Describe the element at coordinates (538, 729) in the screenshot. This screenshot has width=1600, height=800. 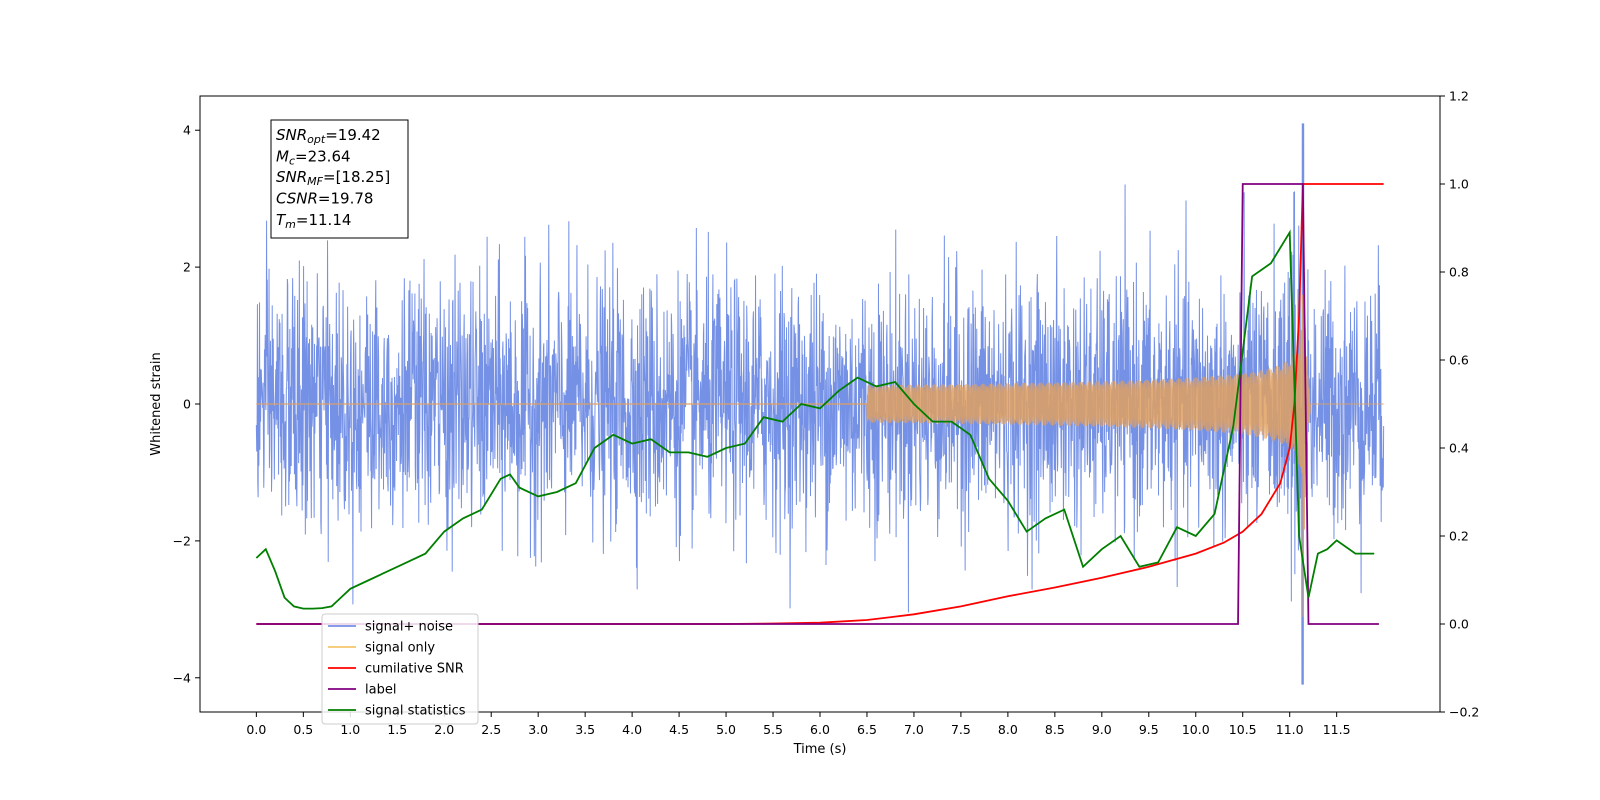
I see `x-tick-label: 3.0` at that location.